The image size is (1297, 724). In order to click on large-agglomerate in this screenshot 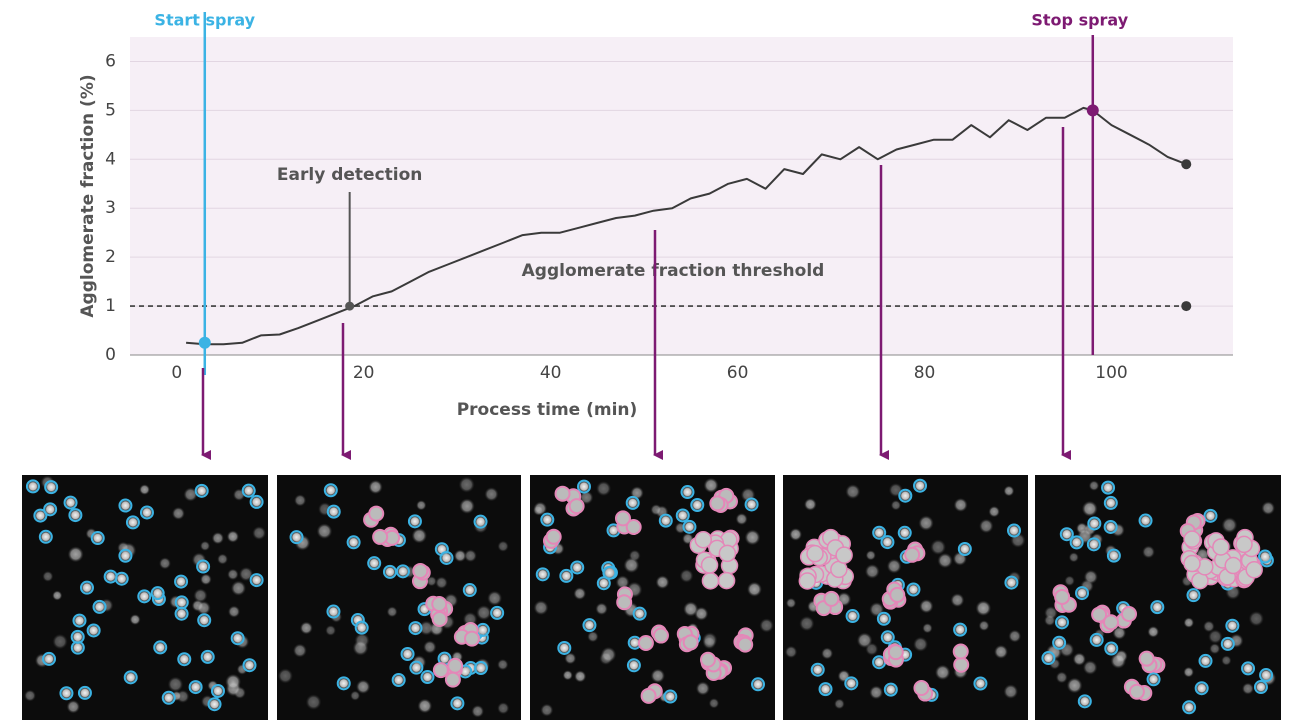, I will do `click(1221, 559)`.